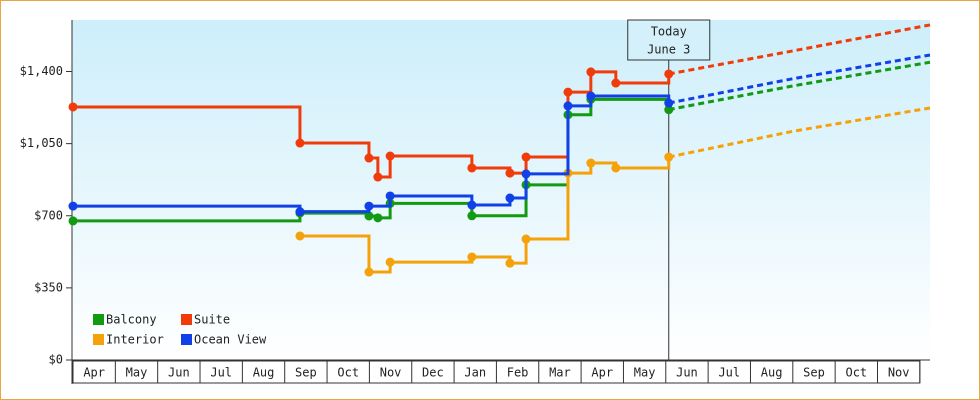  Describe the element at coordinates (669, 40) in the screenshot. I see `today-box` at that location.